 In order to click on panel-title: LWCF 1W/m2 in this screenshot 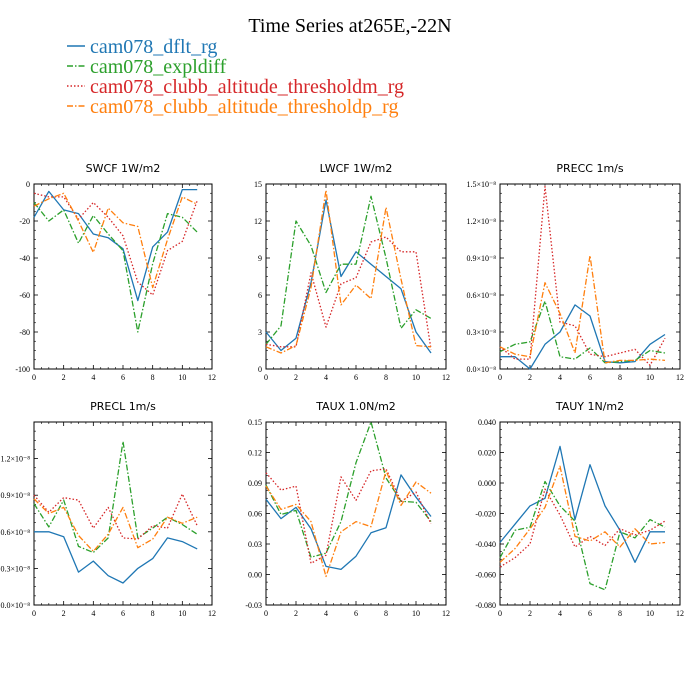, I will do `click(356, 168)`.